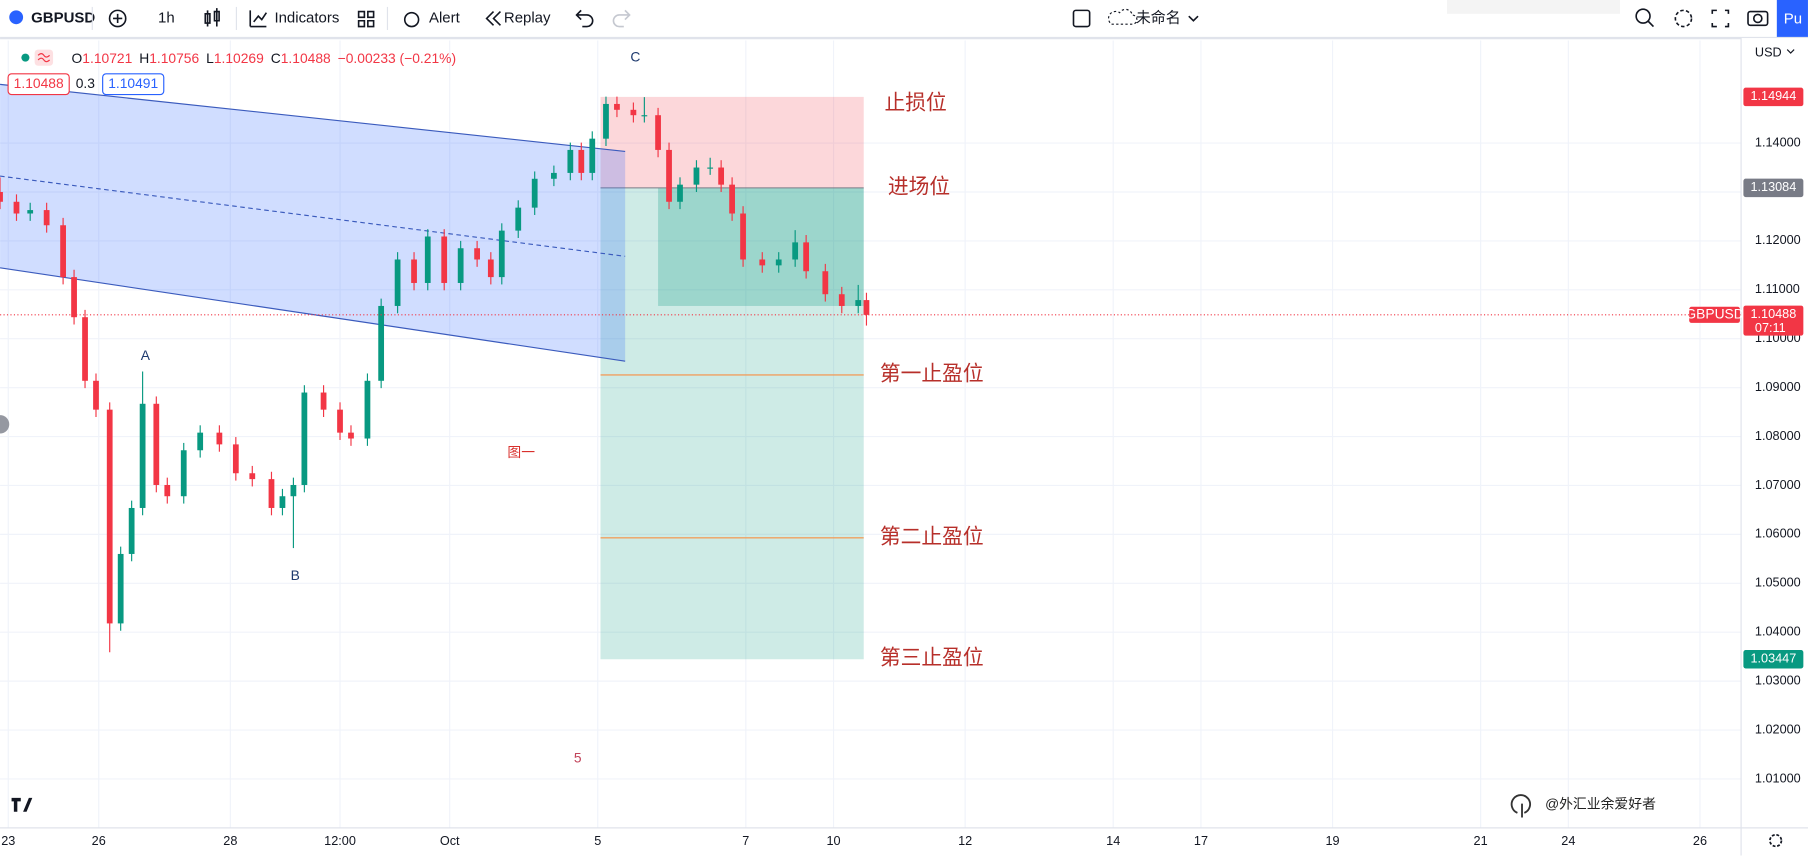  Describe the element at coordinates (146, 355) in the screenshot. I see `wave-label: A` at that location.